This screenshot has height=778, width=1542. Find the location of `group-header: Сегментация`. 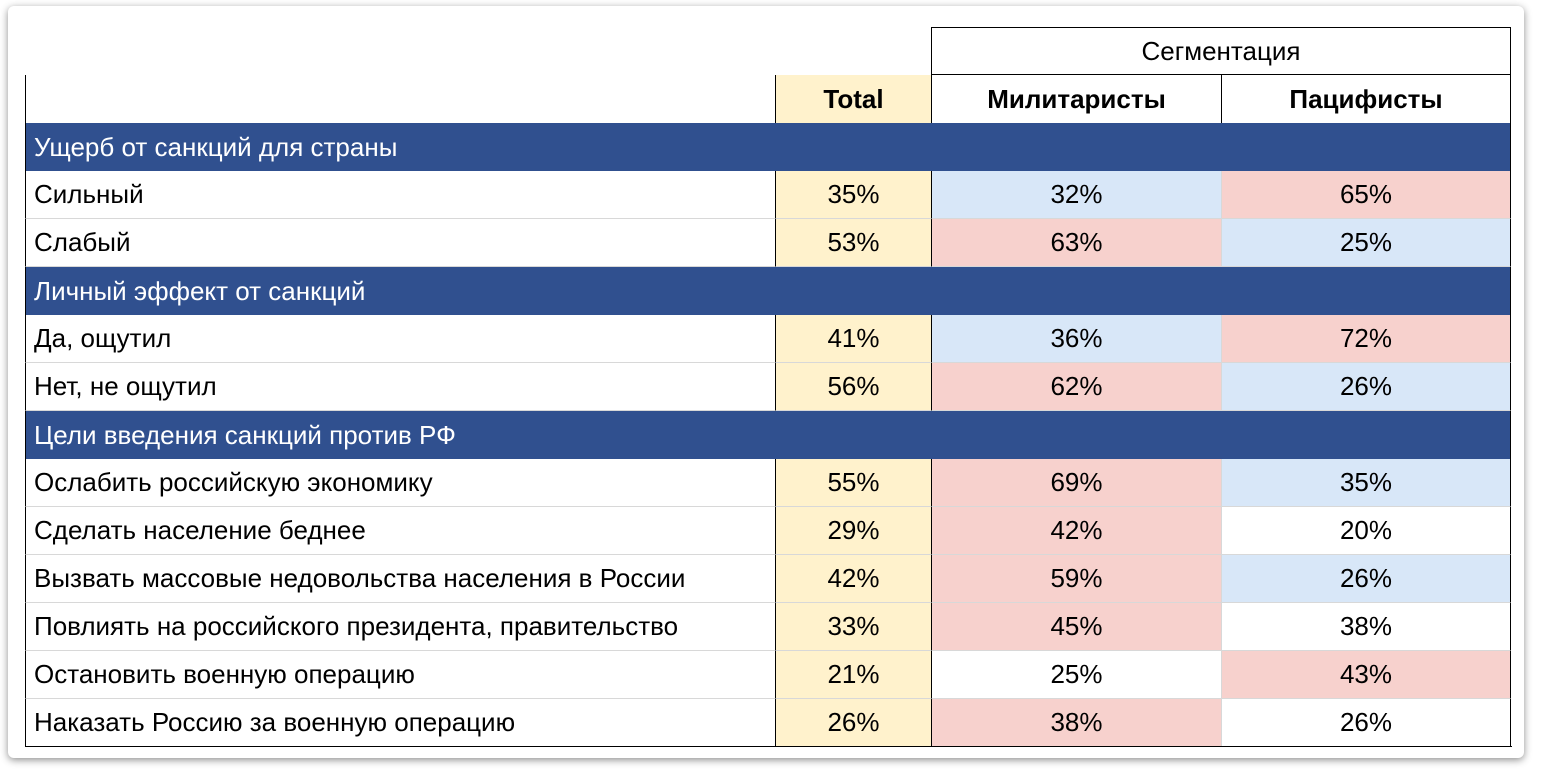

group-header: Сегментация is located at coordinates (1221, 51).